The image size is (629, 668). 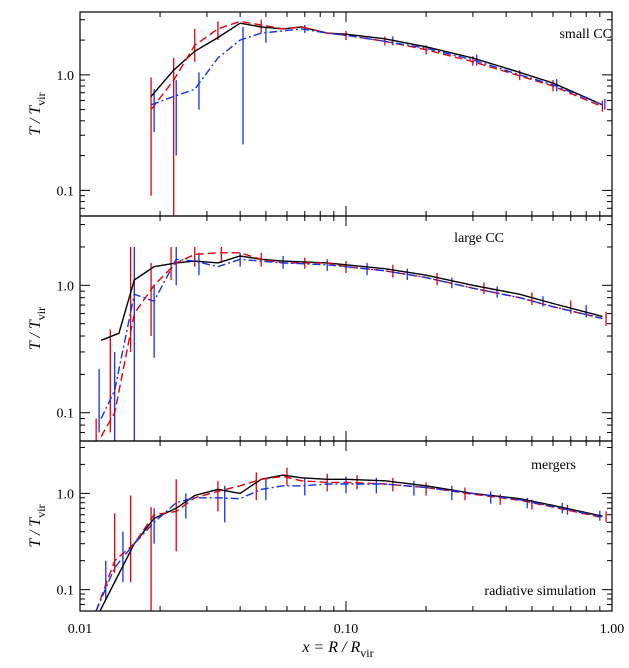 I want to click on series-line-solid, so click(x=351, y=298).